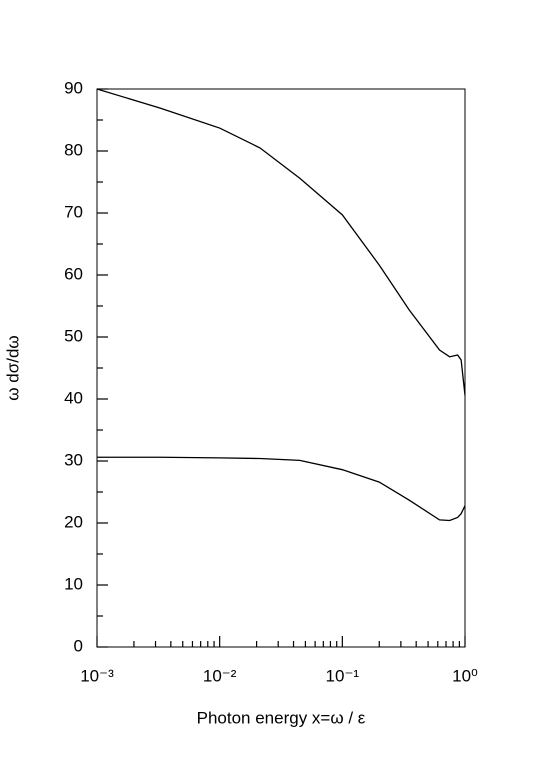 The image size is (540, 777). Describe the element at coordinates (78, 645) in the screenshot. I see `y-tick-label: 0` at that location.